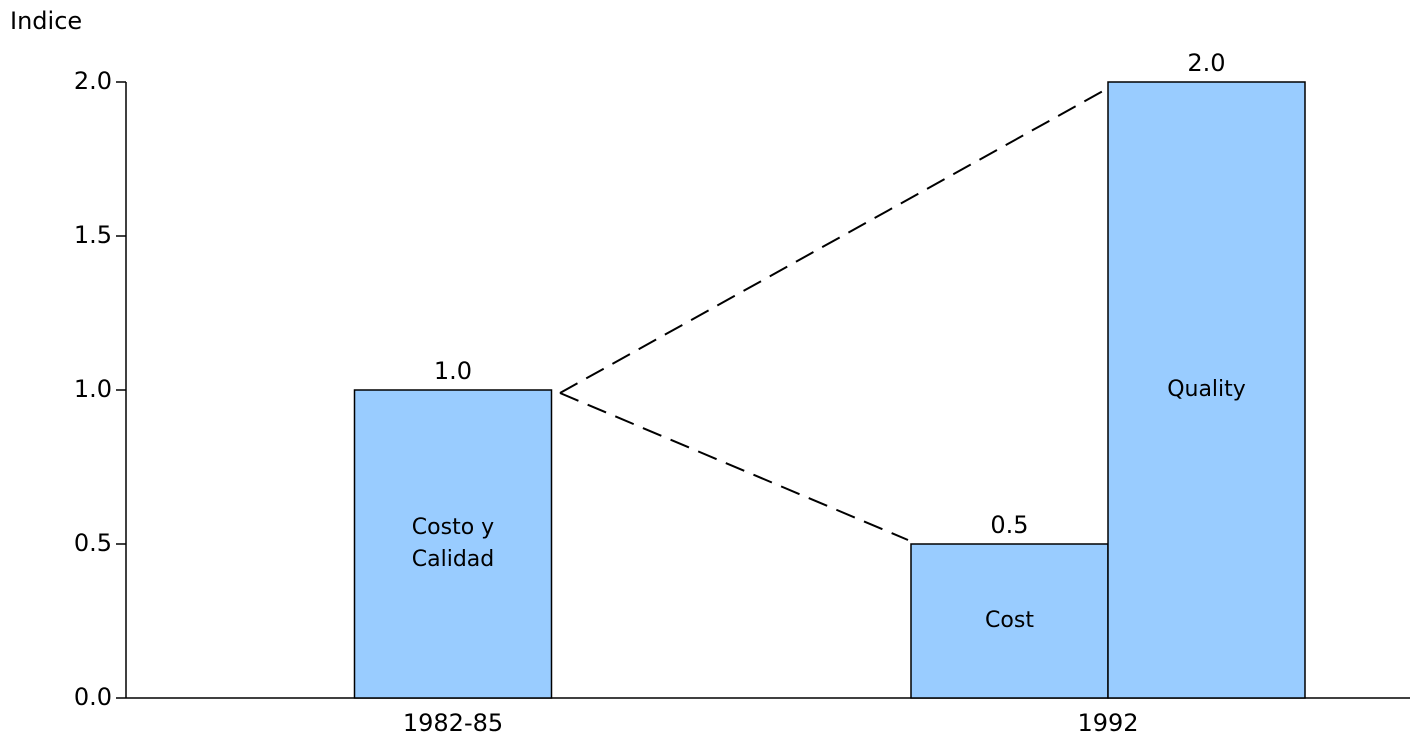 This screenshot has height=739, width=1425. I want to click on y-axis-label: Indice, so click(46, 21).